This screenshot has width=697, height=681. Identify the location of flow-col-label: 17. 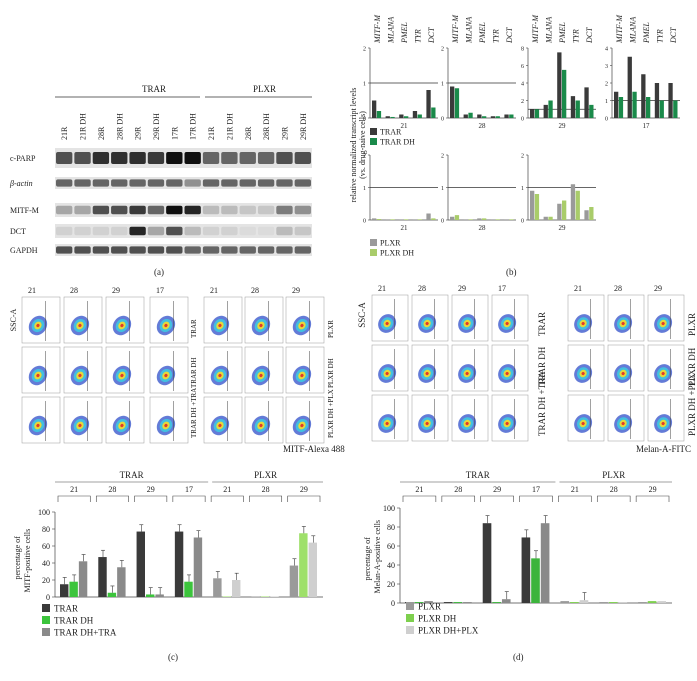
(502, 288).